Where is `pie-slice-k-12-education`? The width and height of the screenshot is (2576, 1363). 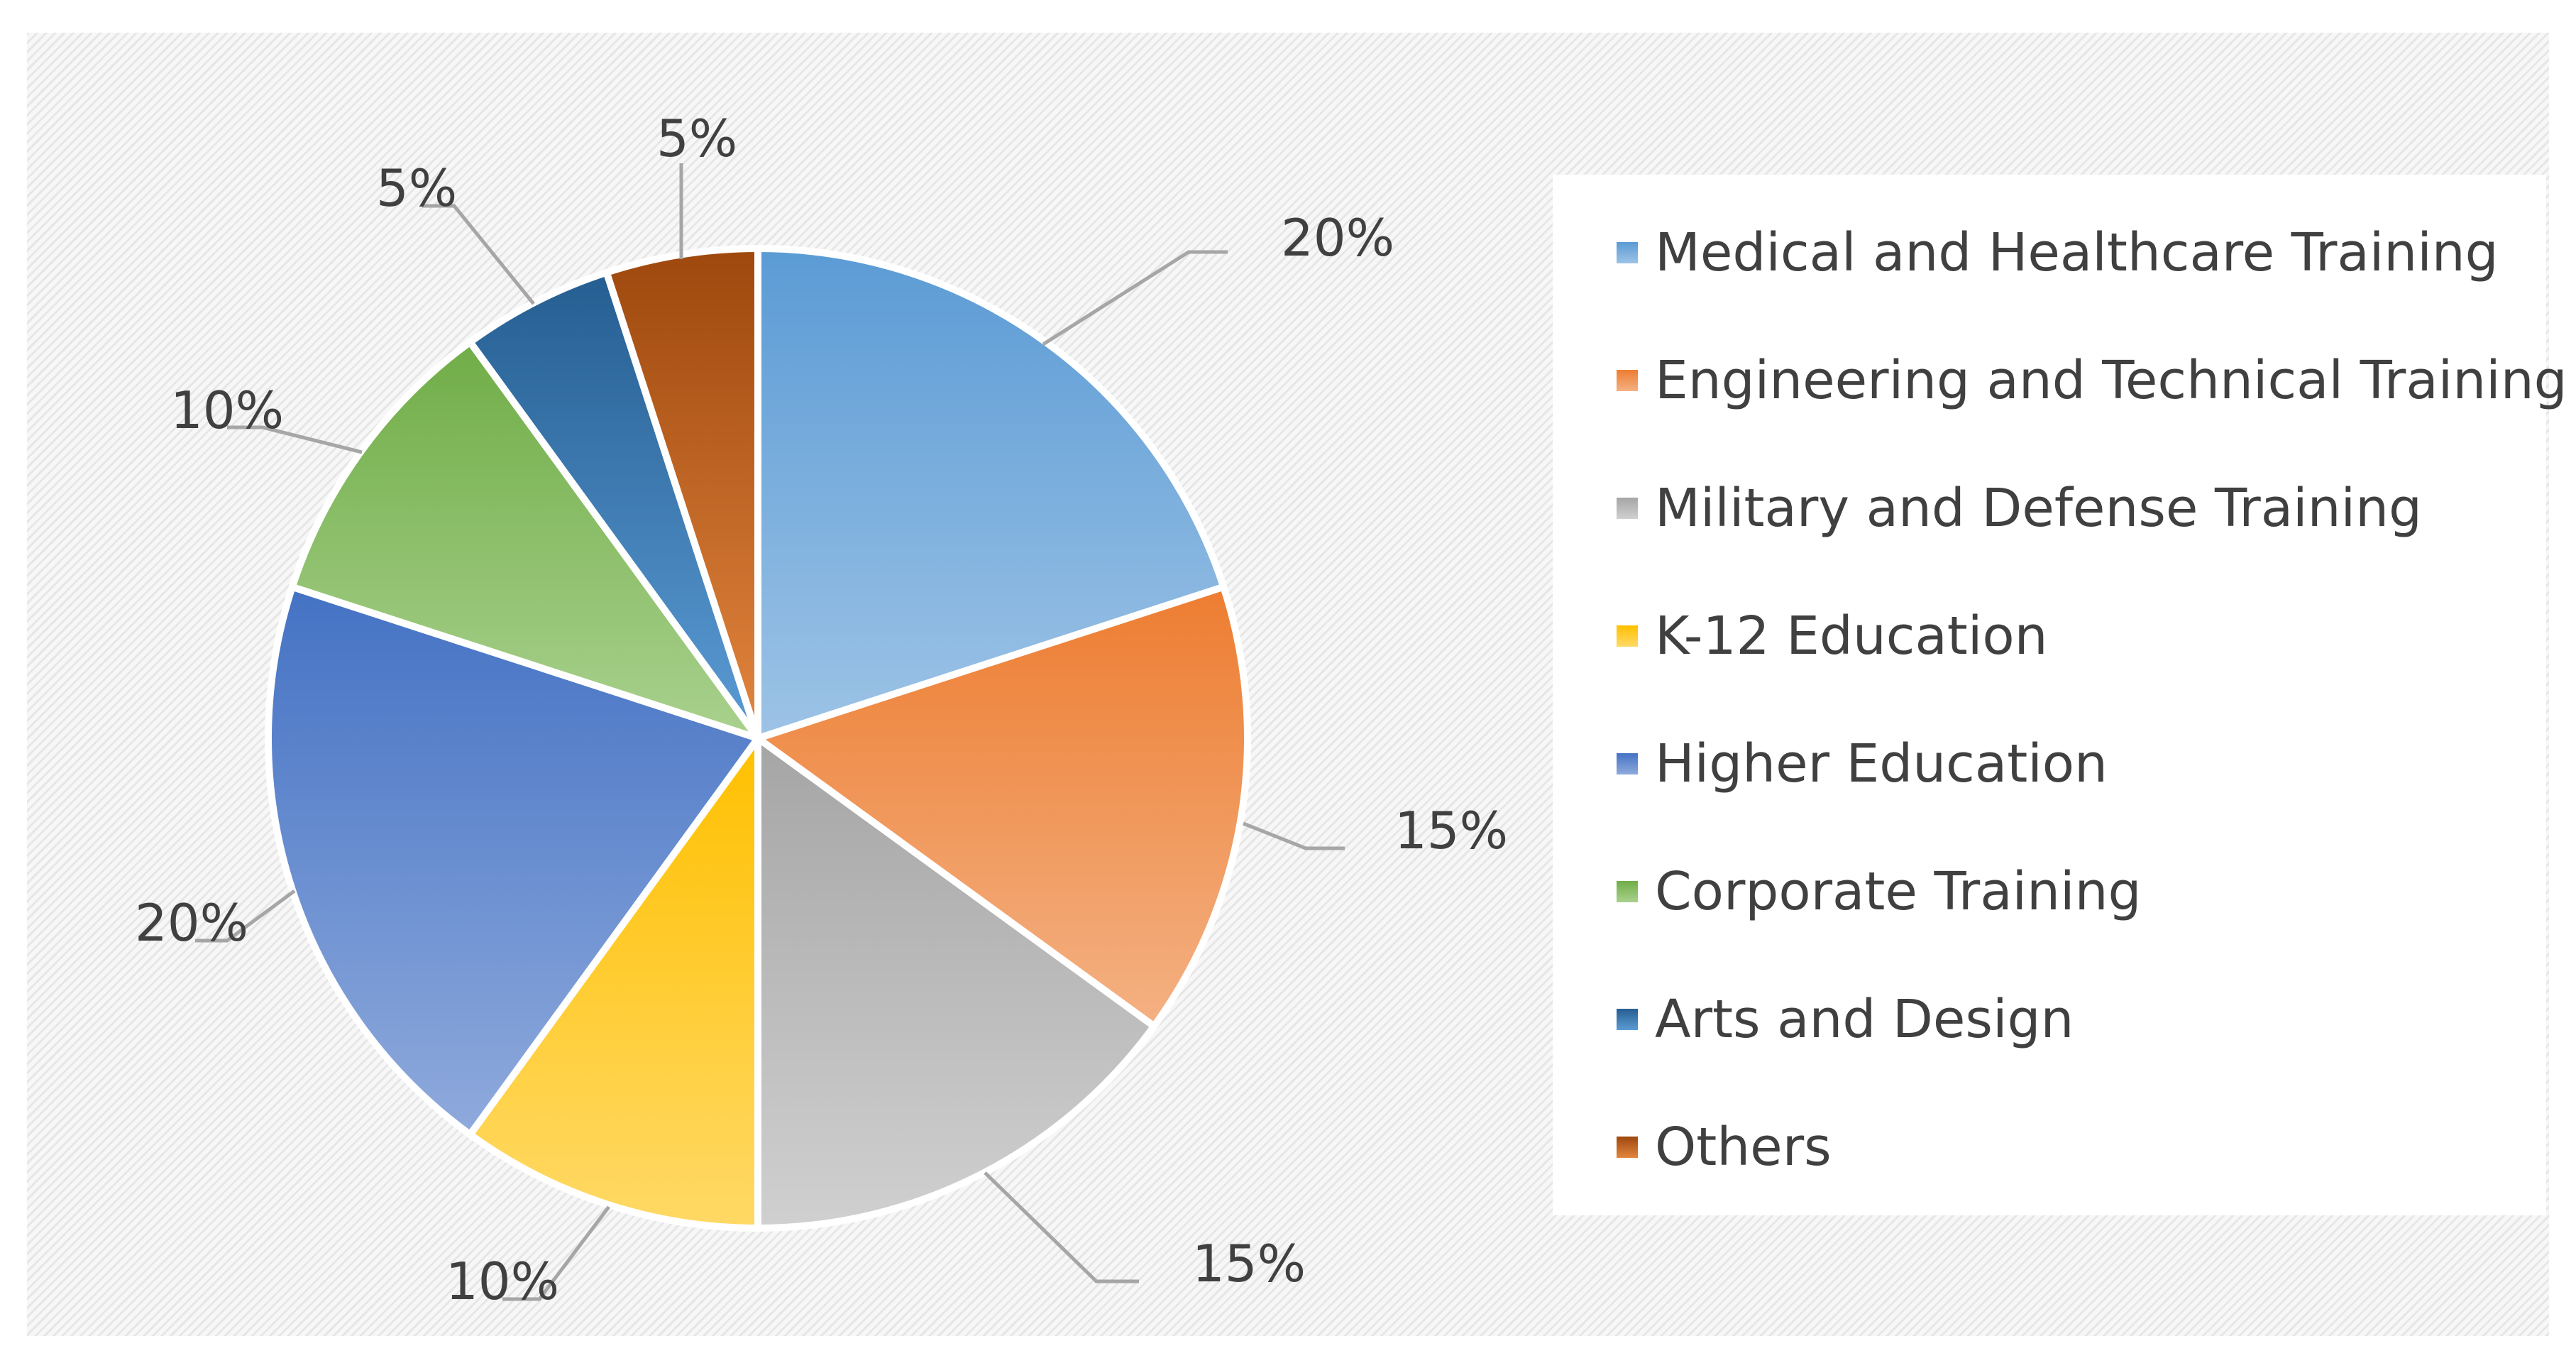
pie-slice-k-12-education is located at coordinates (613, 983).